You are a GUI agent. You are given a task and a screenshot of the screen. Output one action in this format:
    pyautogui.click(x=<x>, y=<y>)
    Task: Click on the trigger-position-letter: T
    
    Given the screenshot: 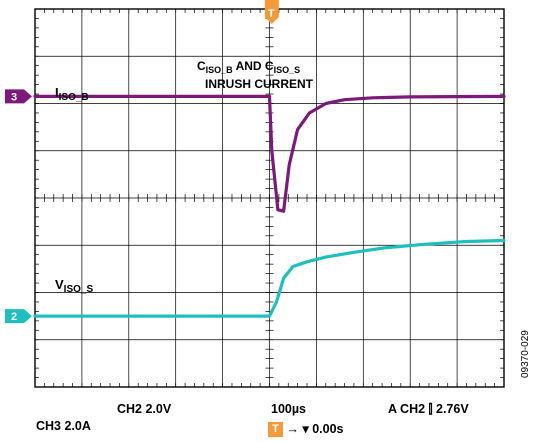 What is the action you would take?
    pyautogui.click(x=271, y=14)
    